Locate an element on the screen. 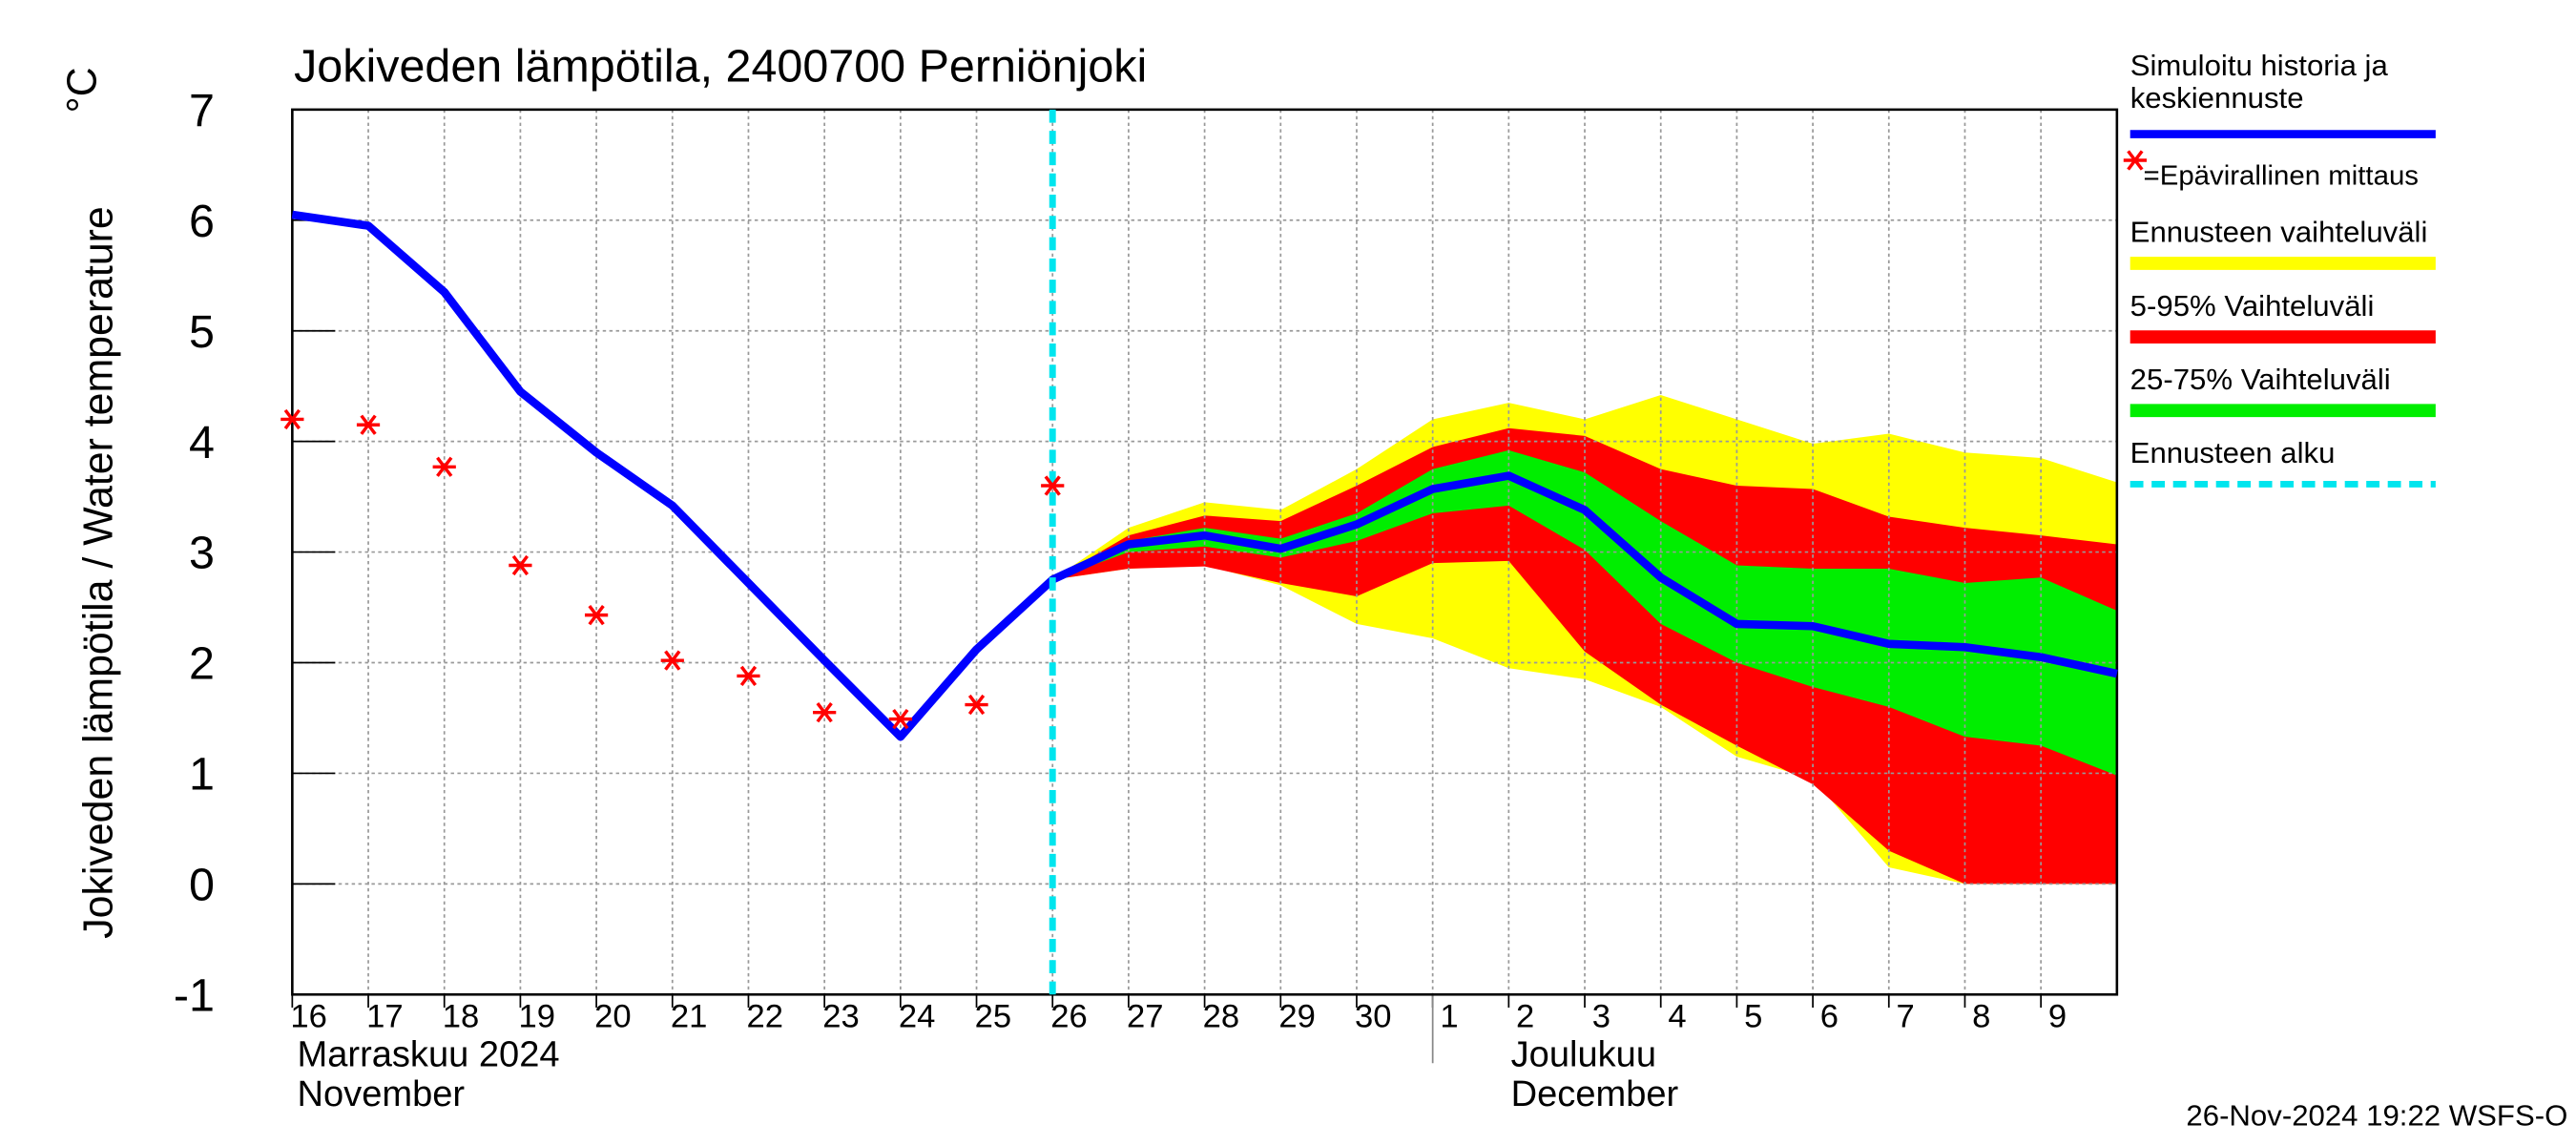 This screenshot has height=1145, width=2576. x-tick-label: 22 is located at coordinates (765, 1017).